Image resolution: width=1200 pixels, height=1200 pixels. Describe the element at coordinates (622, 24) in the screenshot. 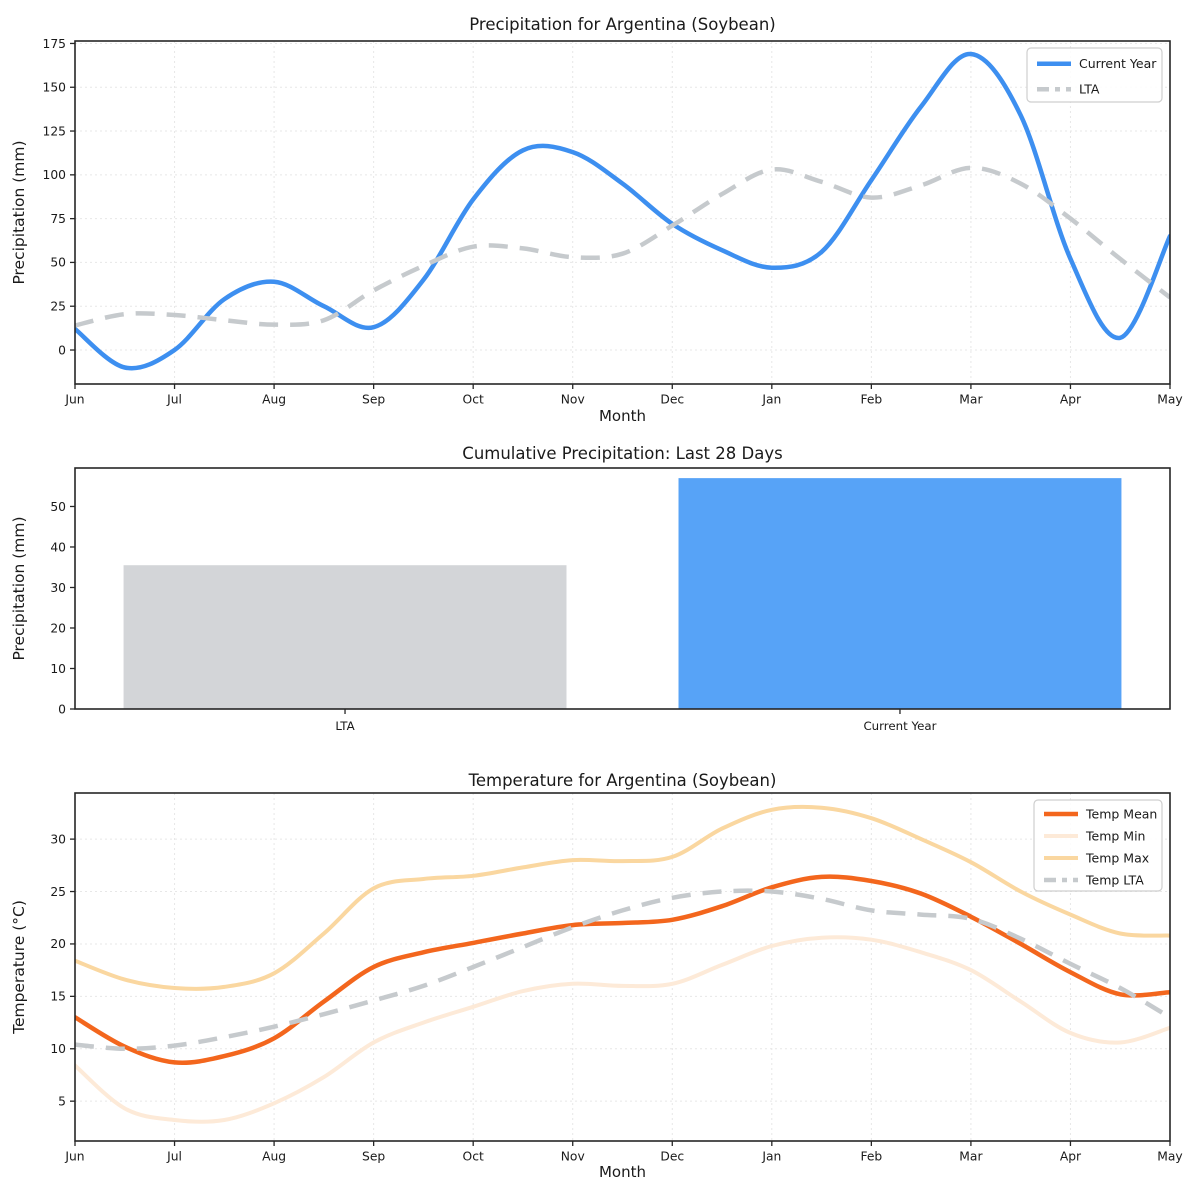

I see `chart-title: Precipitation for Argentina (Soybean)` at that location.